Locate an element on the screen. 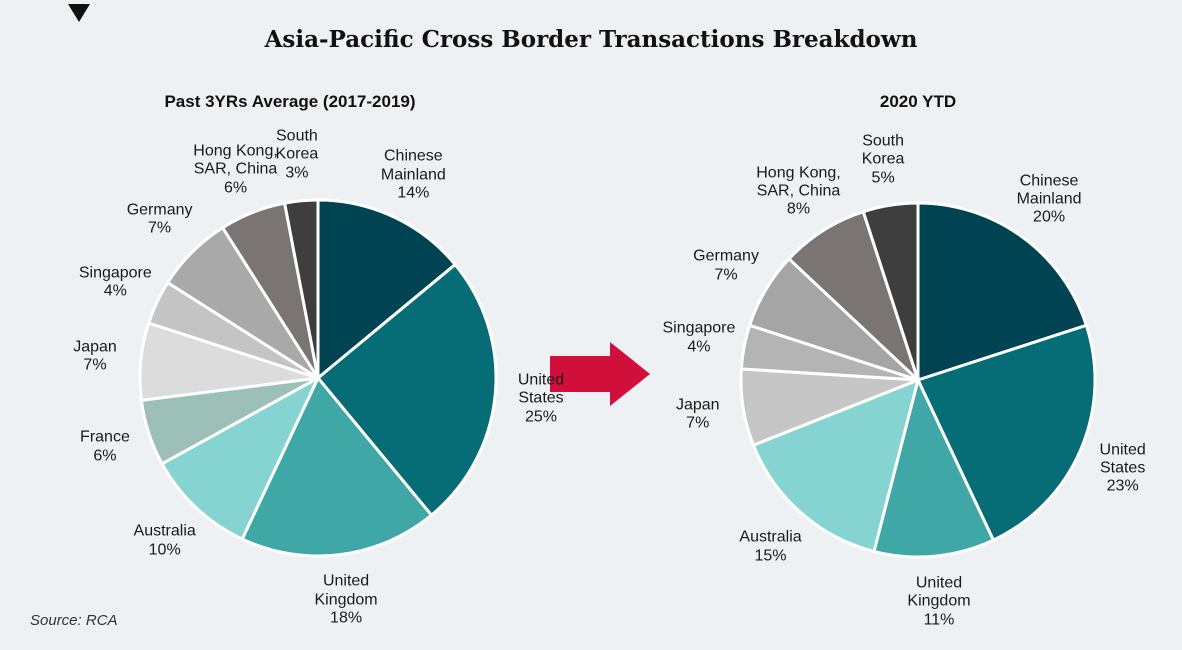 The height and width of the screenshot is (650, 1182). value-label: 15% is located at coordinates (770, 556).